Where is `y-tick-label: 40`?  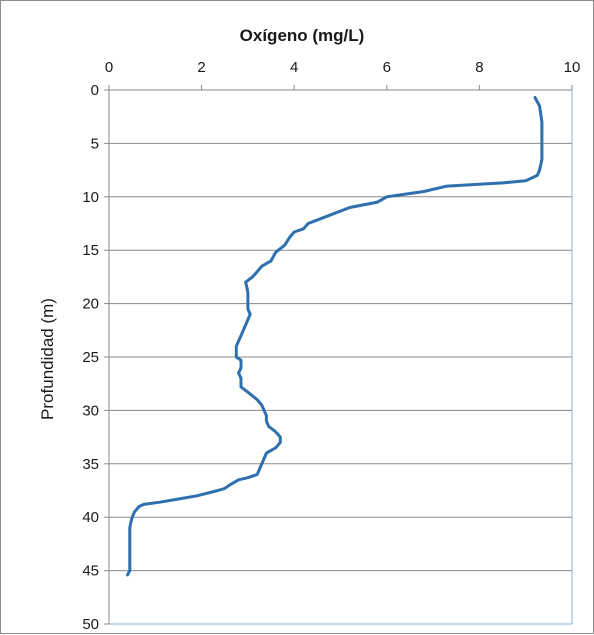 y-tick-label: 40 is located at coordinates (90, 517).